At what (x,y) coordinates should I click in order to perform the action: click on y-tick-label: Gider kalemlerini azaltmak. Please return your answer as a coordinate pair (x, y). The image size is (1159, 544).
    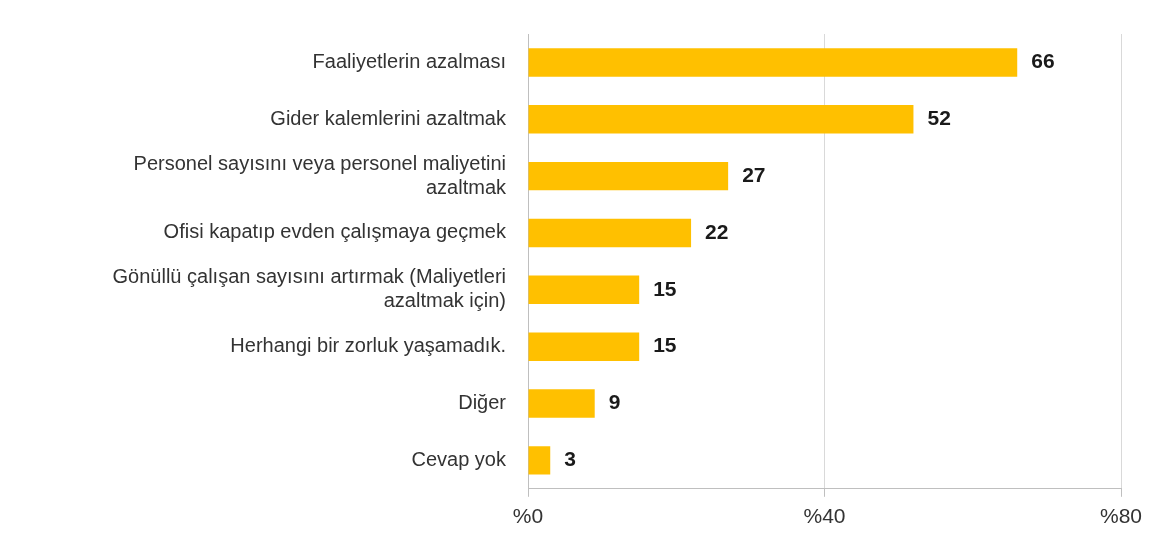
    Looking at the image, I should click on (388, 117).